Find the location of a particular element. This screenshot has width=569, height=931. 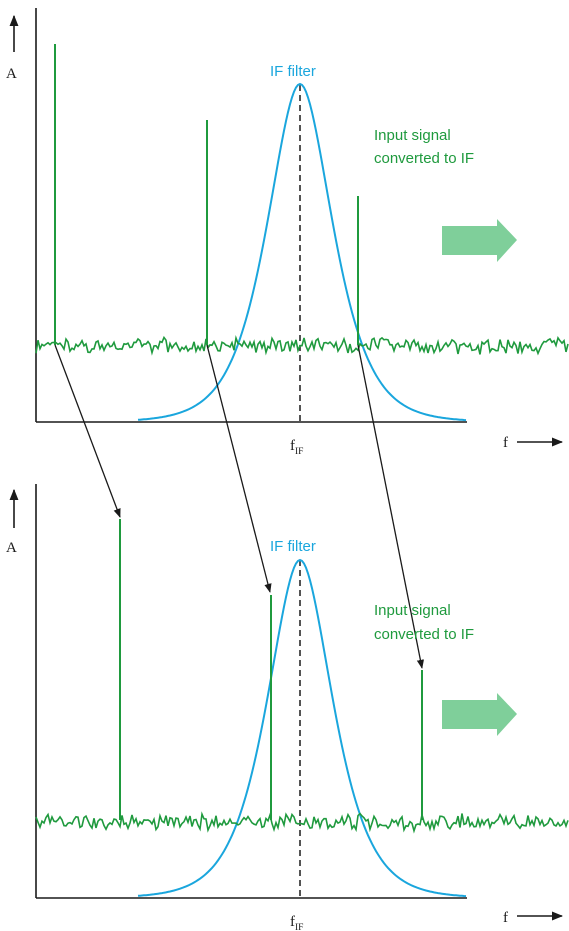

top-fif-label: fIF is located at coordinates (296, 447).